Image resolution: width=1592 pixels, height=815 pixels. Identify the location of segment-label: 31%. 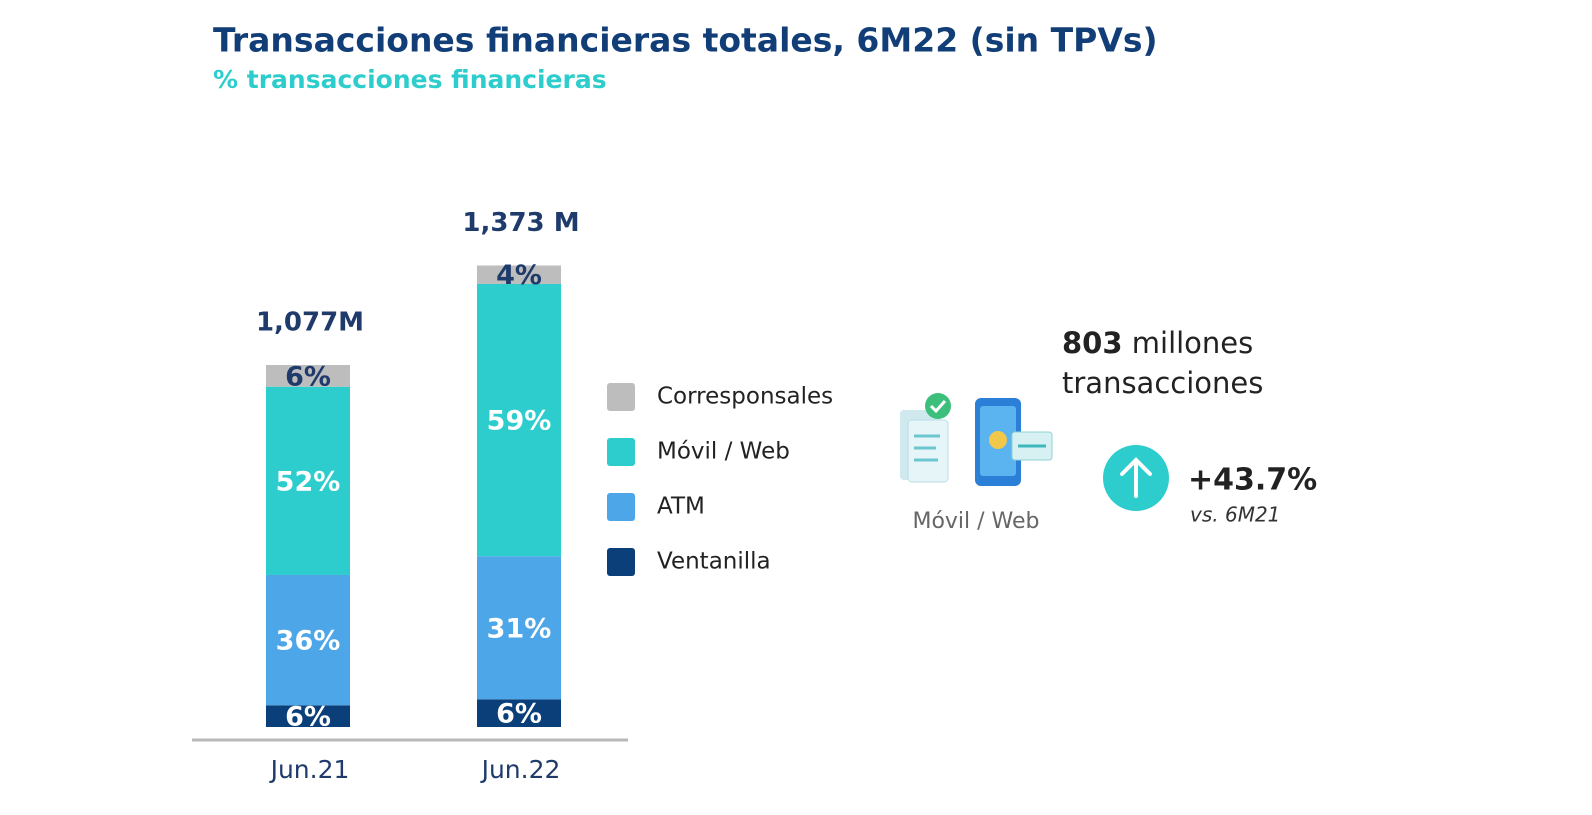
(519, 628).